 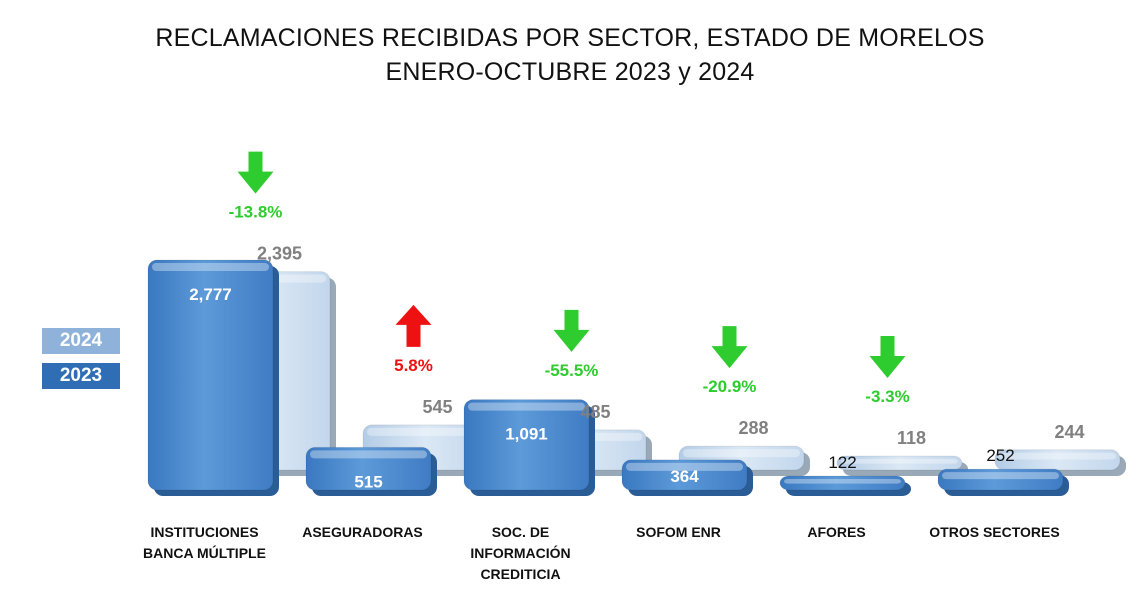 I want to click on category-label-0-0: INSTITUCIONES, so click(x=204, y=532).